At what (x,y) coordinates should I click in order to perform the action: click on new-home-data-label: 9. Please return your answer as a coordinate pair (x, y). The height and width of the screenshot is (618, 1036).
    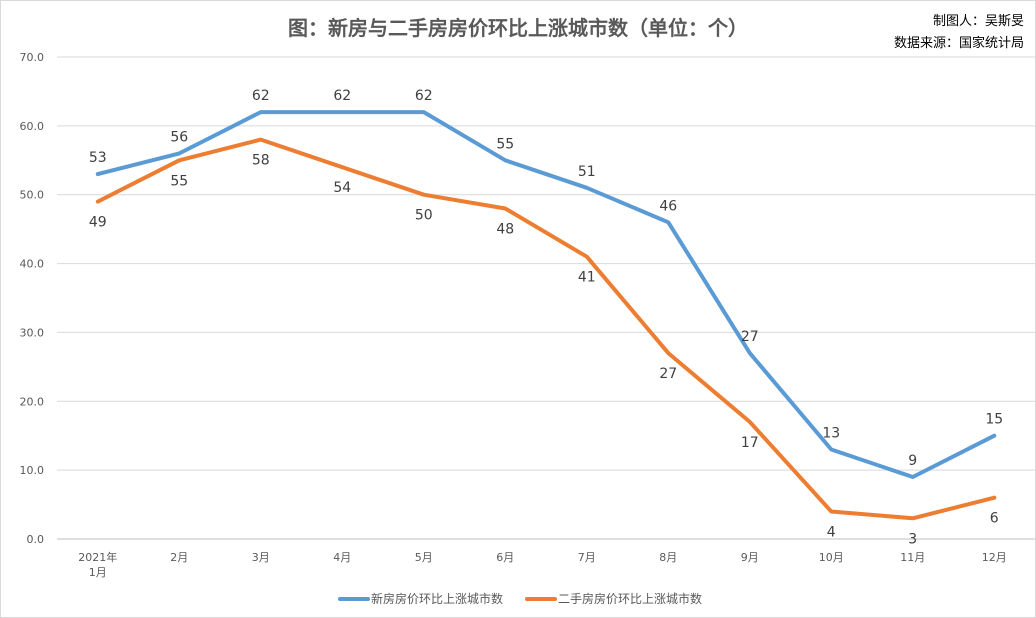
    Looking at the image, I should click on (912, 461).